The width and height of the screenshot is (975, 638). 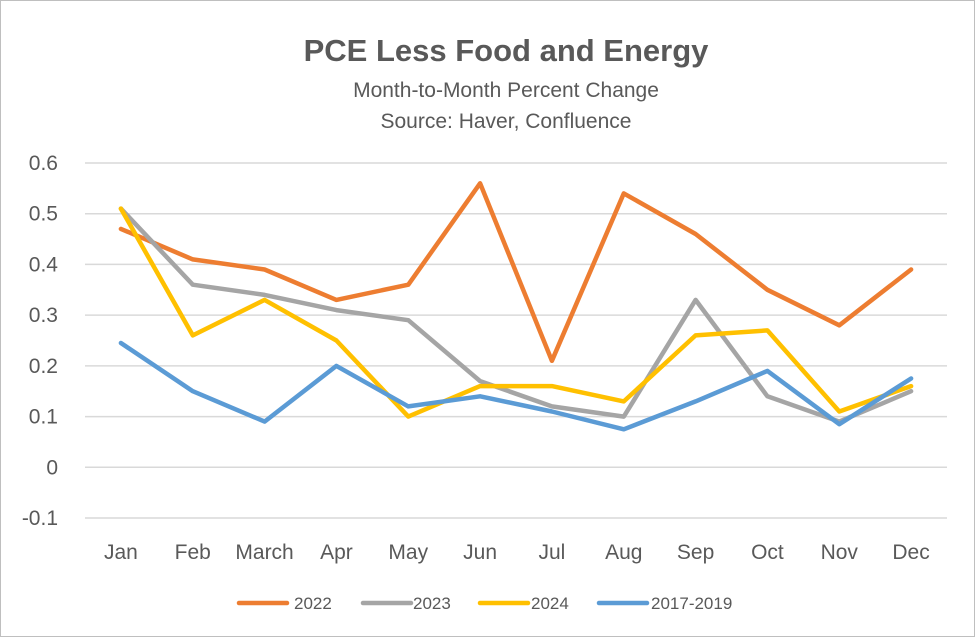 I want to click on chart-subtitle-line-2: Source: Haver, Confluence, so click(x=506, y=121).